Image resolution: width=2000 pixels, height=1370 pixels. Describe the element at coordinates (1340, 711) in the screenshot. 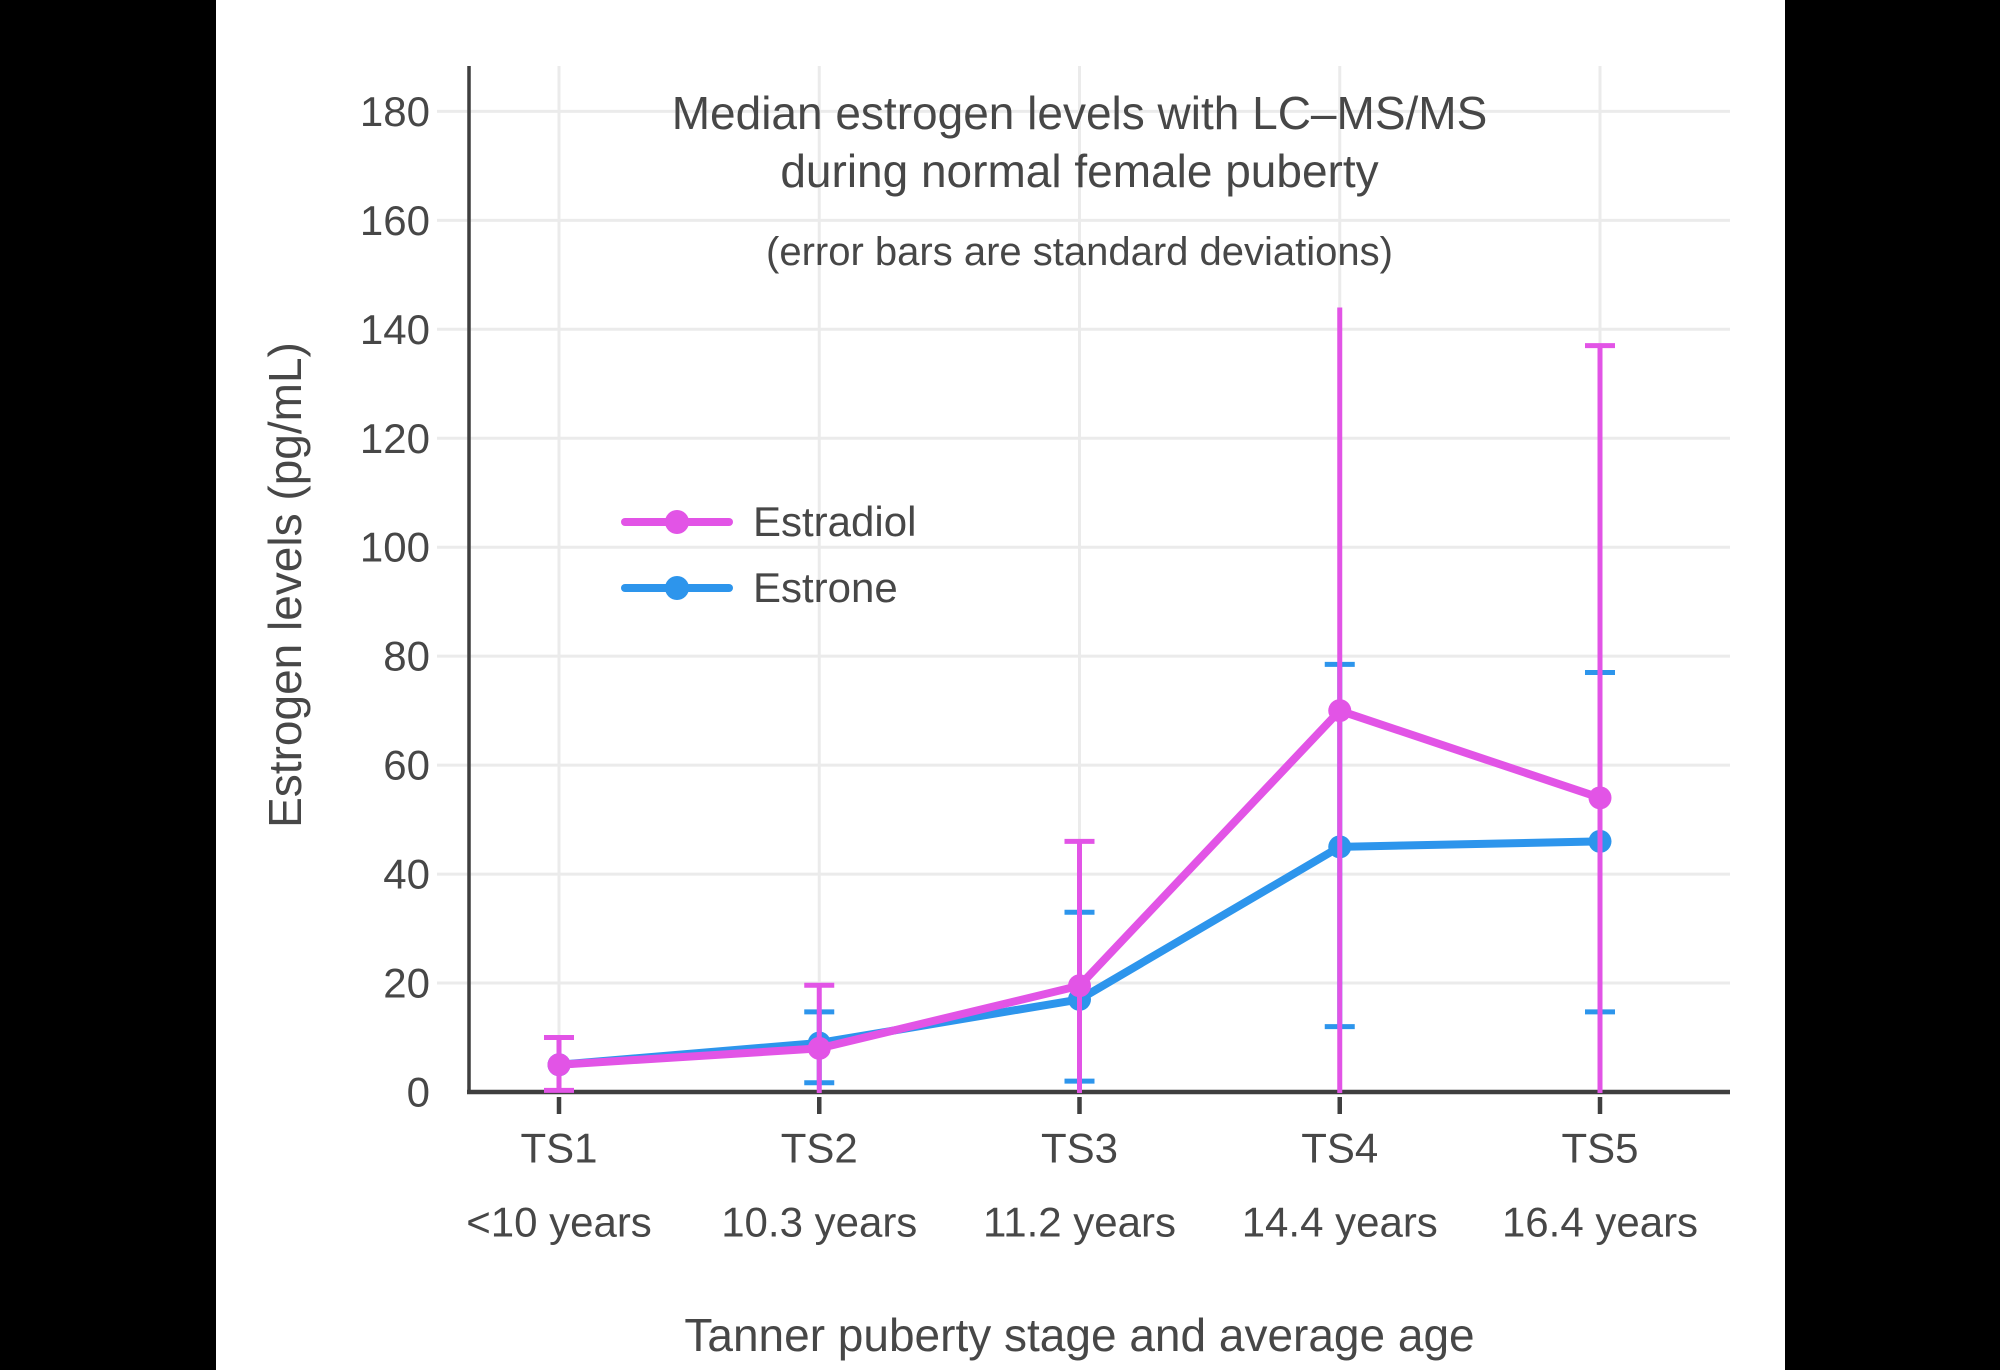

I see `data-point-Estradiol-TS4` at that location.